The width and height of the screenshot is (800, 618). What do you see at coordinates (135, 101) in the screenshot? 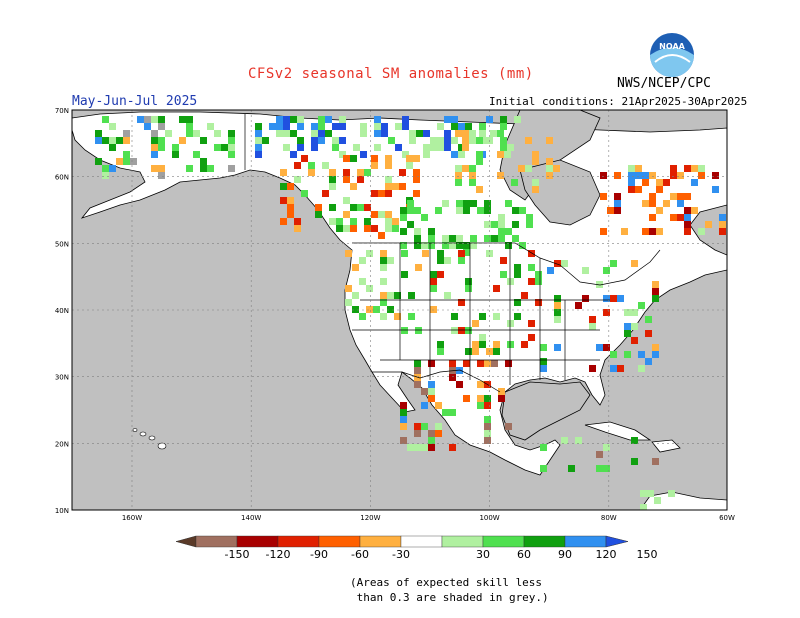
I see `season-label: May-Jun-Jul 2025` at bounding box center [135, 101].